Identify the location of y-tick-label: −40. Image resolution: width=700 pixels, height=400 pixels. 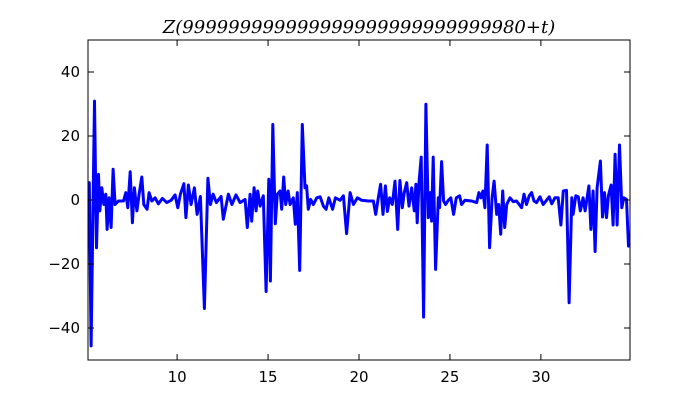
(64, 328).